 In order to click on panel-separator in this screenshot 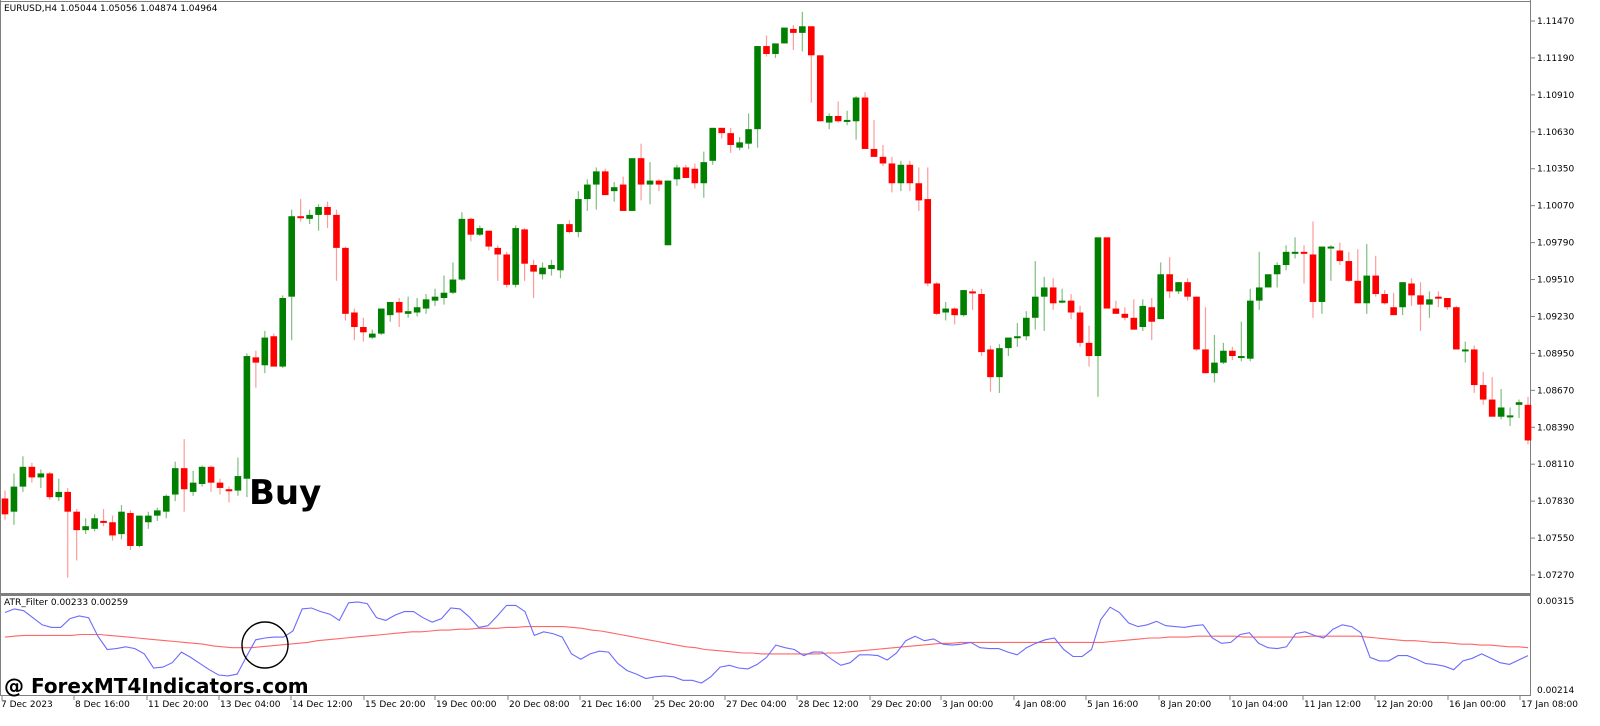, I will do `click(765, 594)`.